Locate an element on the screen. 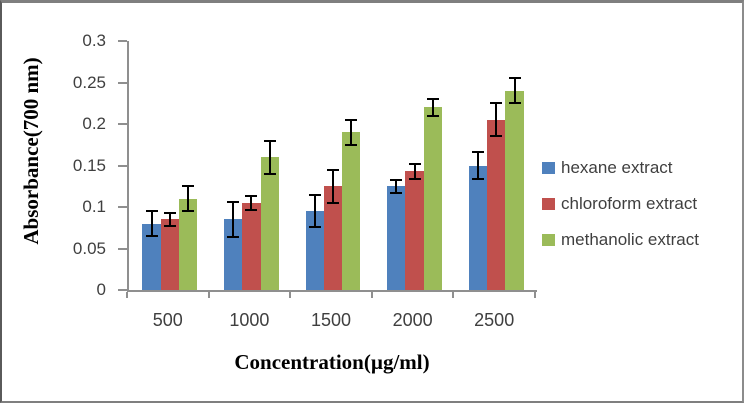  y-tick-label: 0.2 is located at coordinates (94, 123).